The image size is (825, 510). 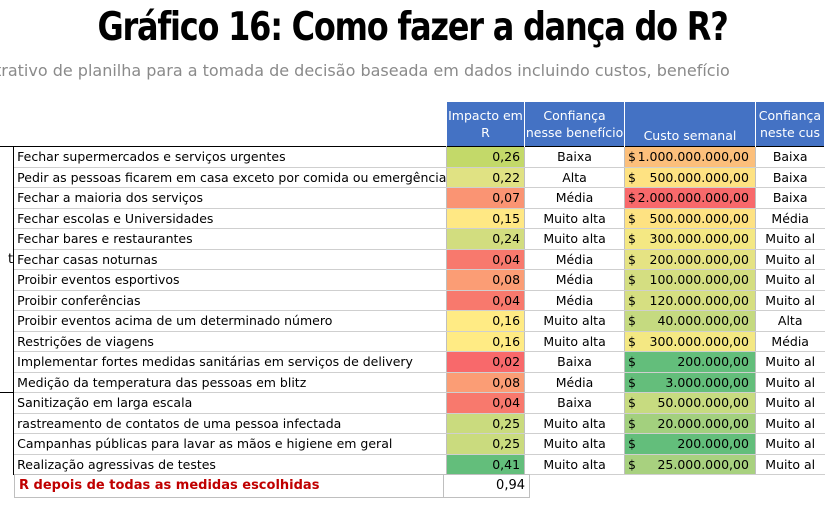 I want to click on impact-cell: 0,02, so click(x=486, y=362).